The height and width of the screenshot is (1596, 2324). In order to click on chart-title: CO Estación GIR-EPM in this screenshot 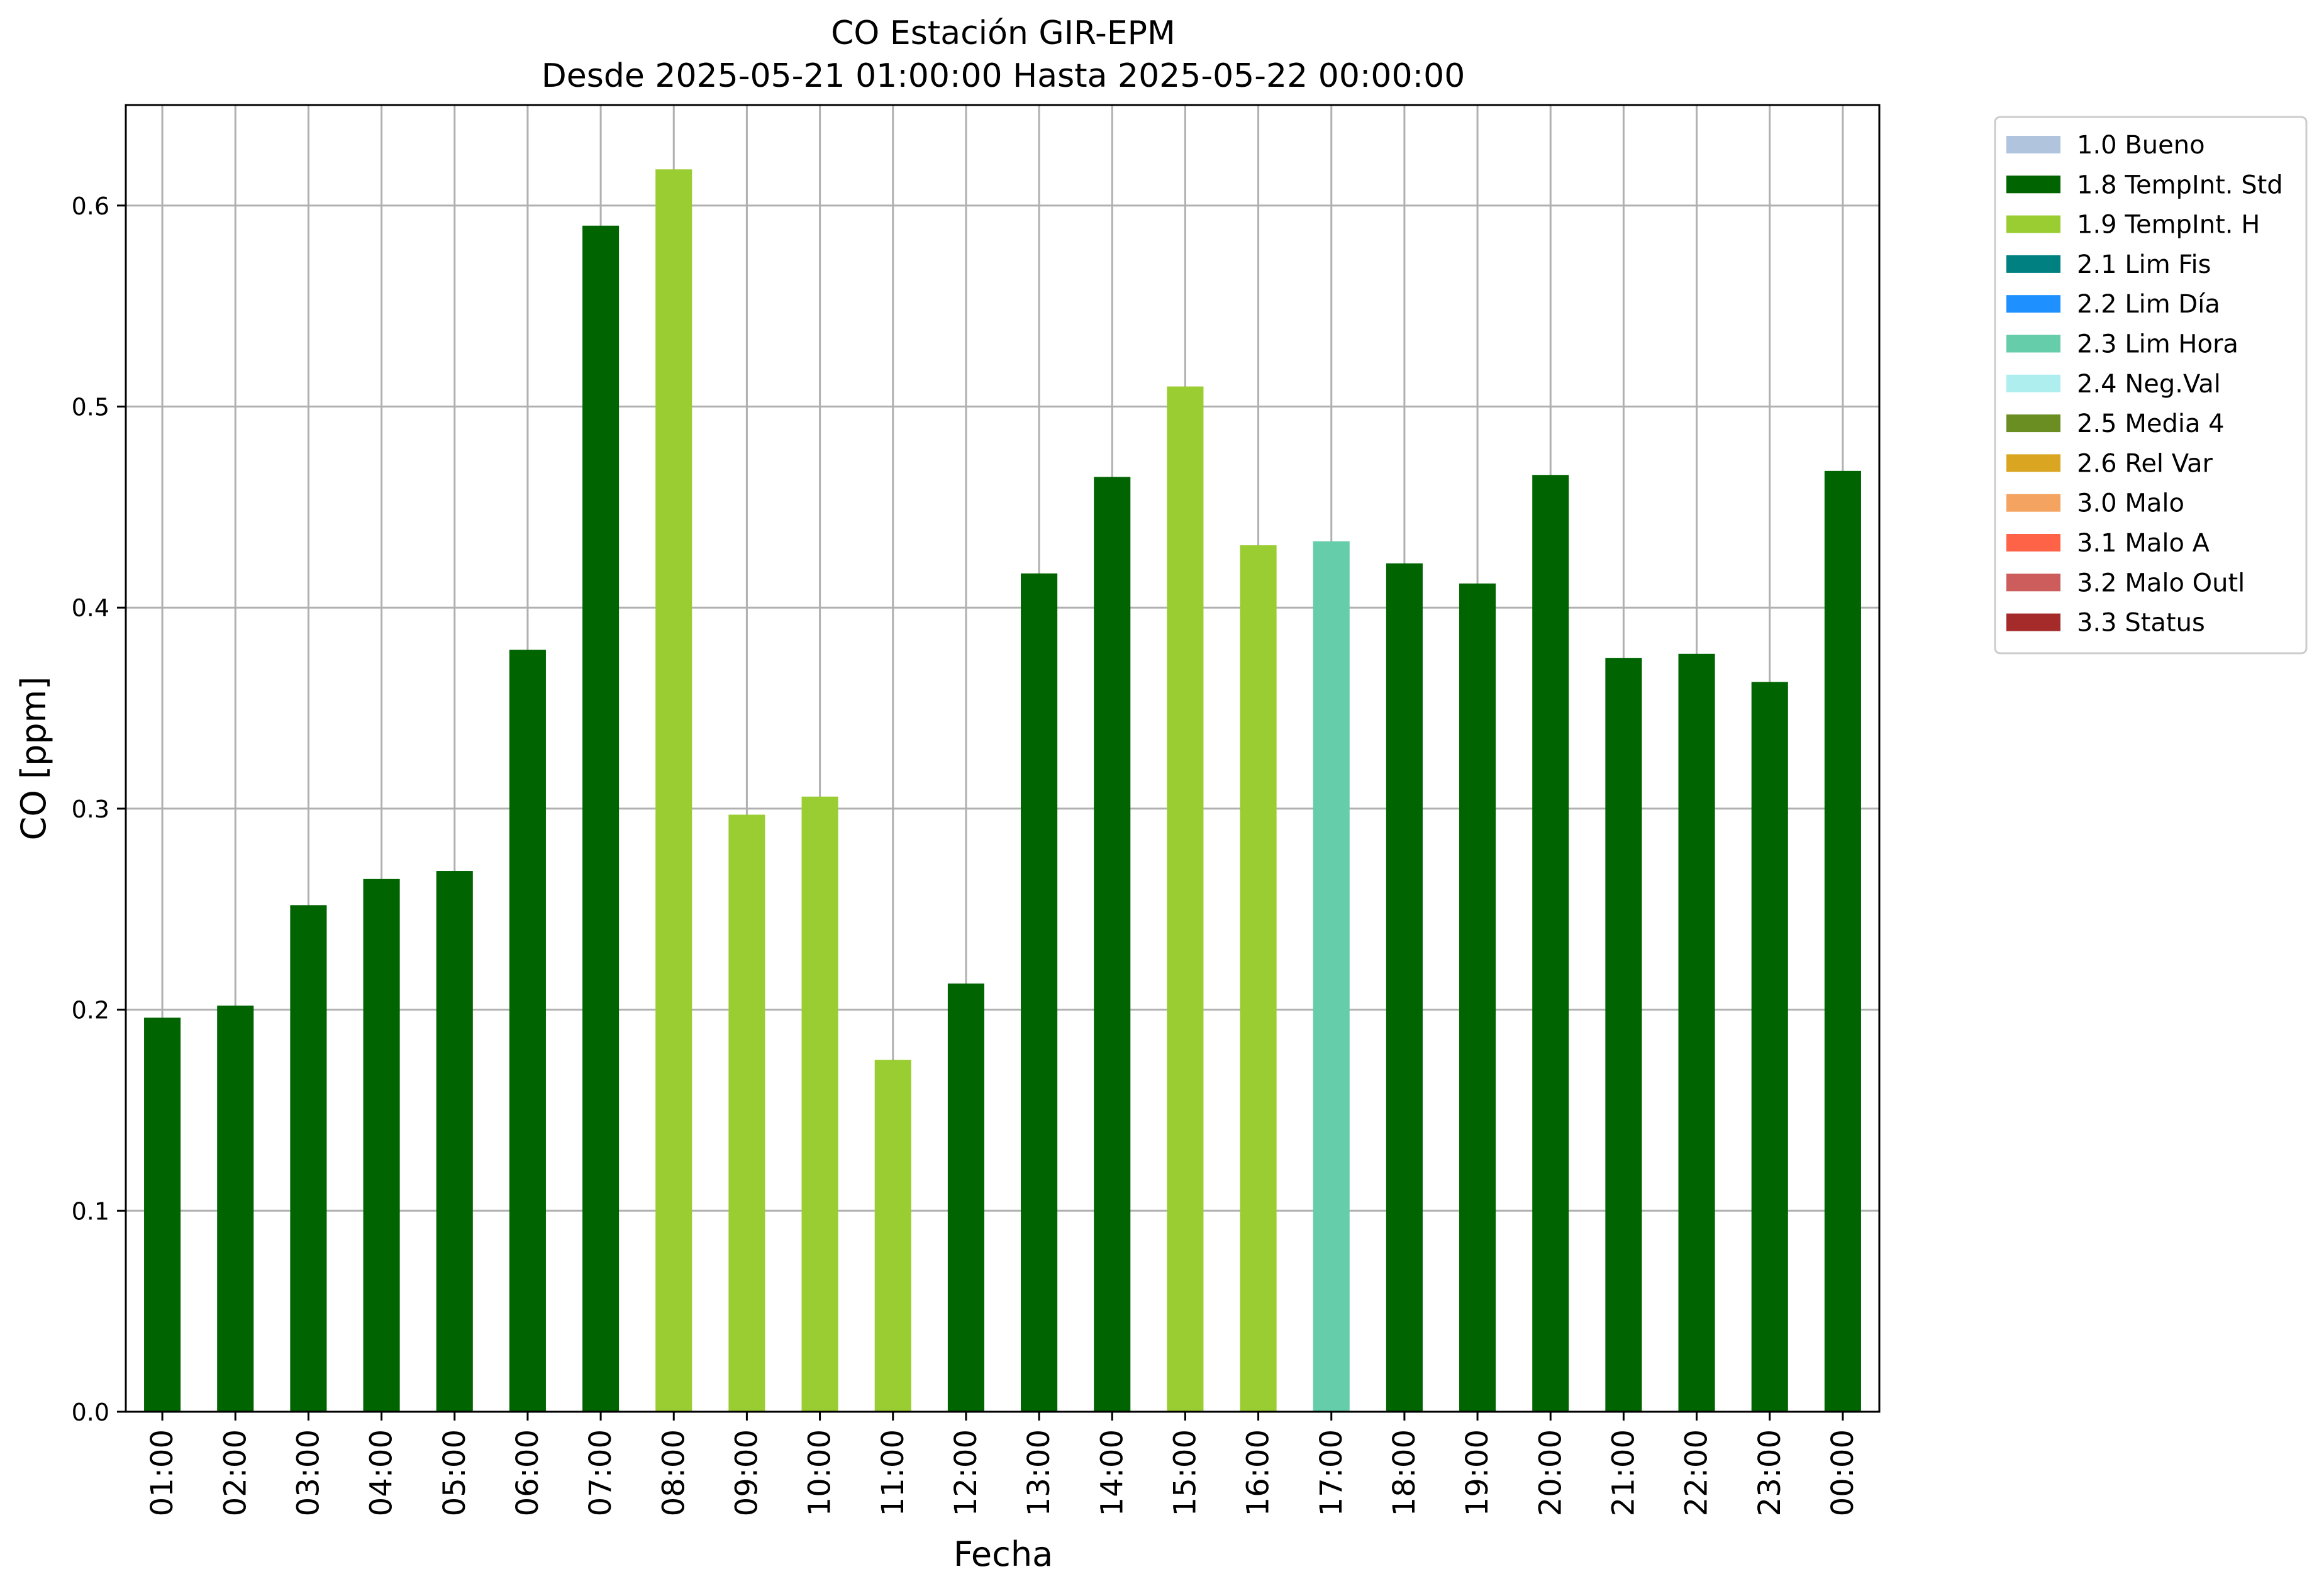, I will do `click(1003, 33)`.